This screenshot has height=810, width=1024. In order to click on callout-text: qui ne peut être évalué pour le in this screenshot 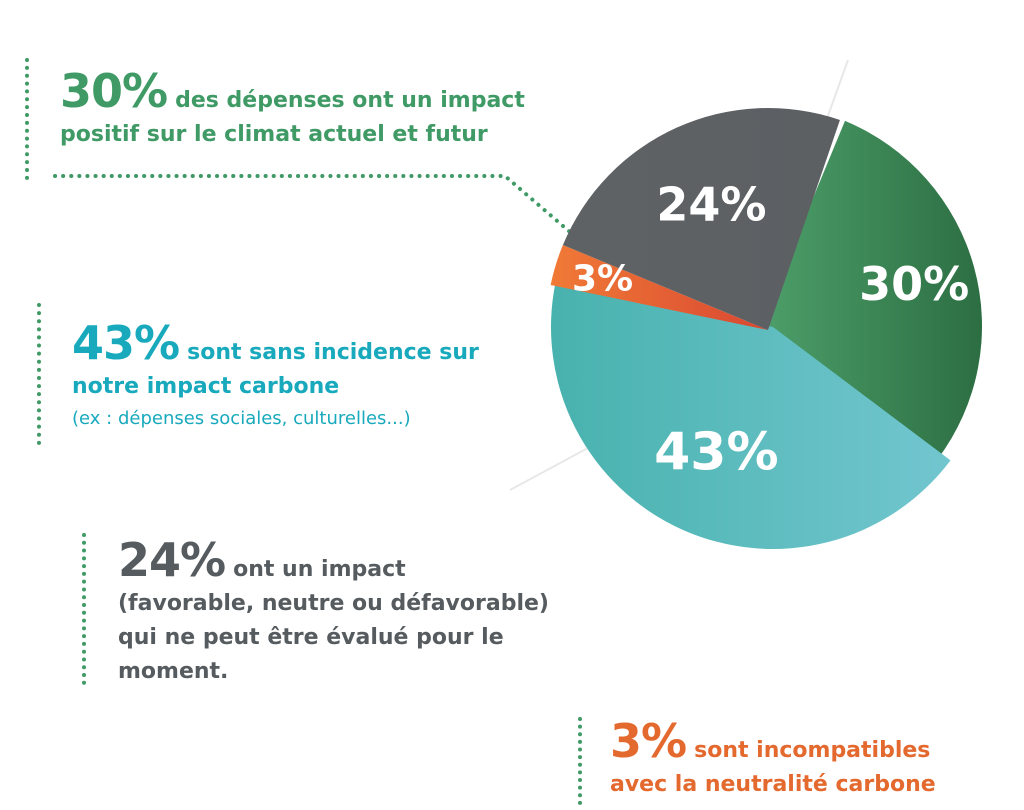, I will do `click(311, 637)`.